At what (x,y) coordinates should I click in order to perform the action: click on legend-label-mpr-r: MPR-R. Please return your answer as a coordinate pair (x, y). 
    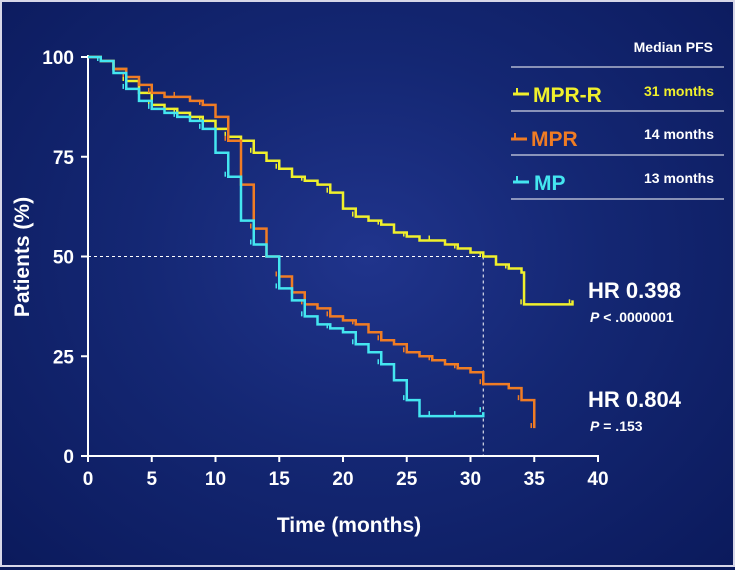
    Looking at the image, I should click on (567, 95).